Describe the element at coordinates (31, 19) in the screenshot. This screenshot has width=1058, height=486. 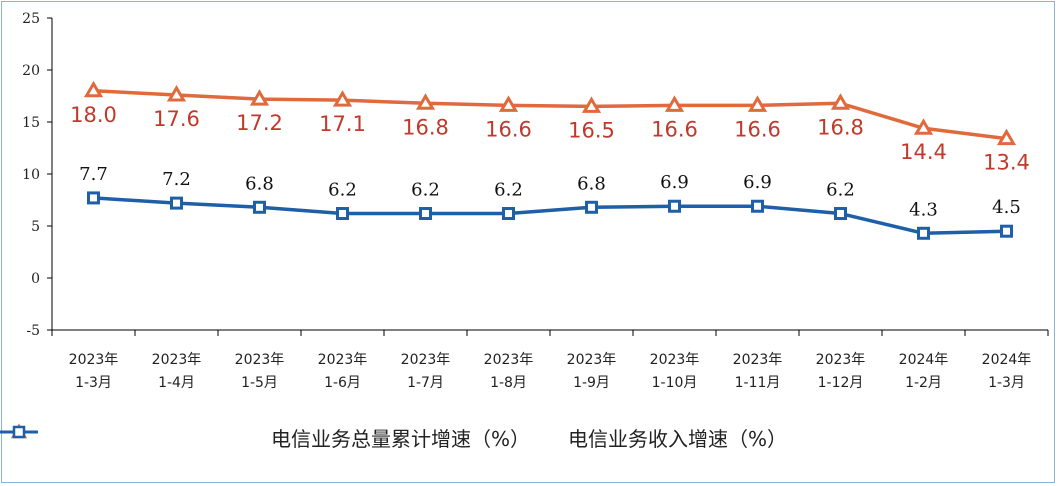
I see `y-tick-label: 25` at that location.